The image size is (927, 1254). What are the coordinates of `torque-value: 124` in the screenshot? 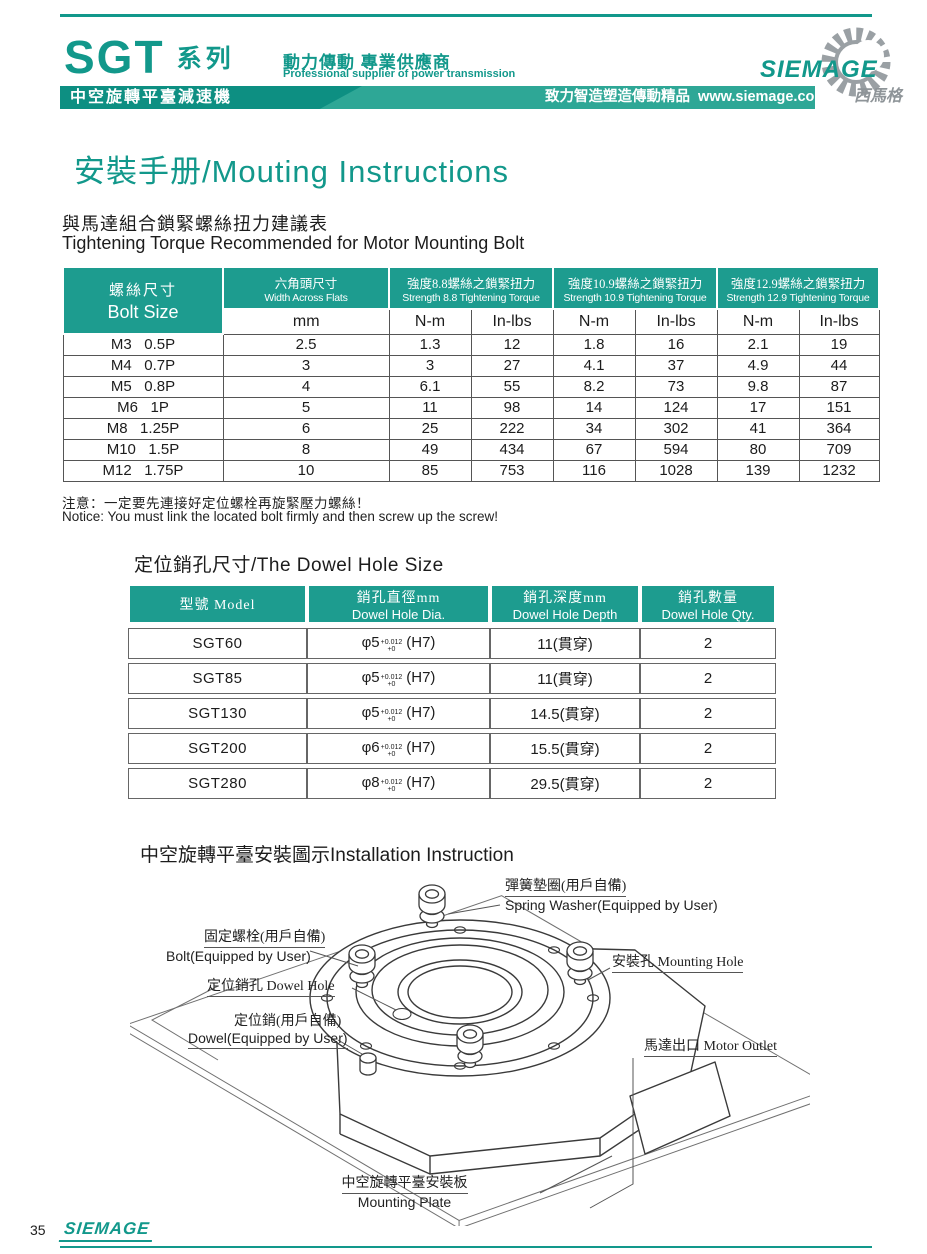 It's located at (676, 407).